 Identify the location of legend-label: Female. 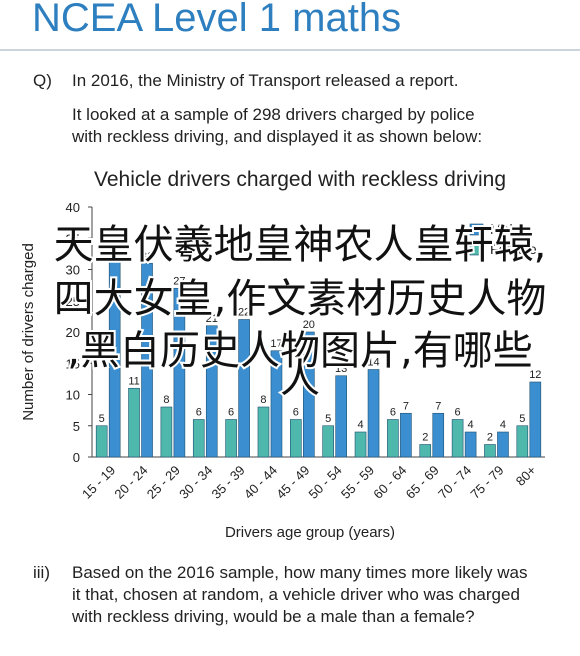
(513, 249).